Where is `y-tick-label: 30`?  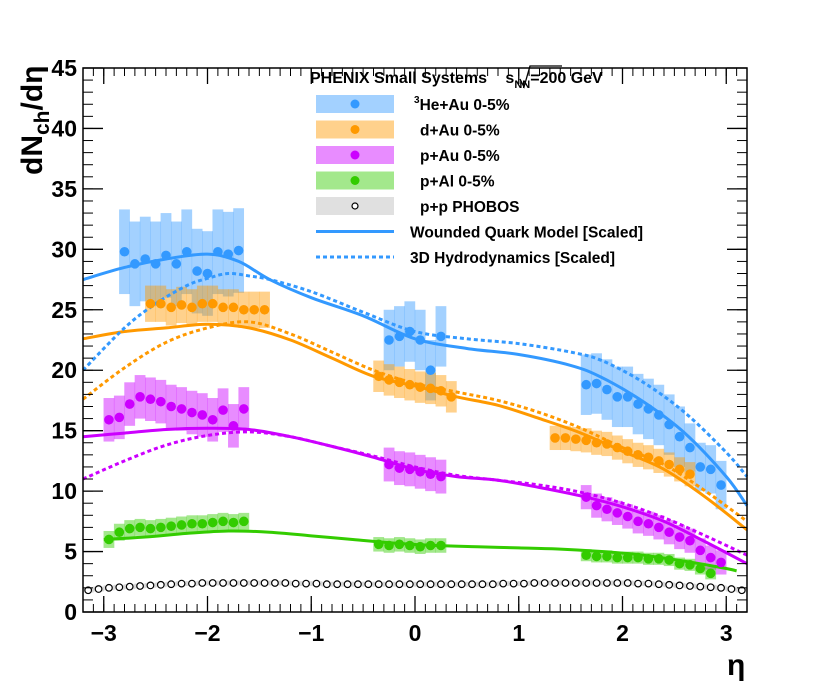
y-tick-label: 30 is located at coordinates (64, 249).